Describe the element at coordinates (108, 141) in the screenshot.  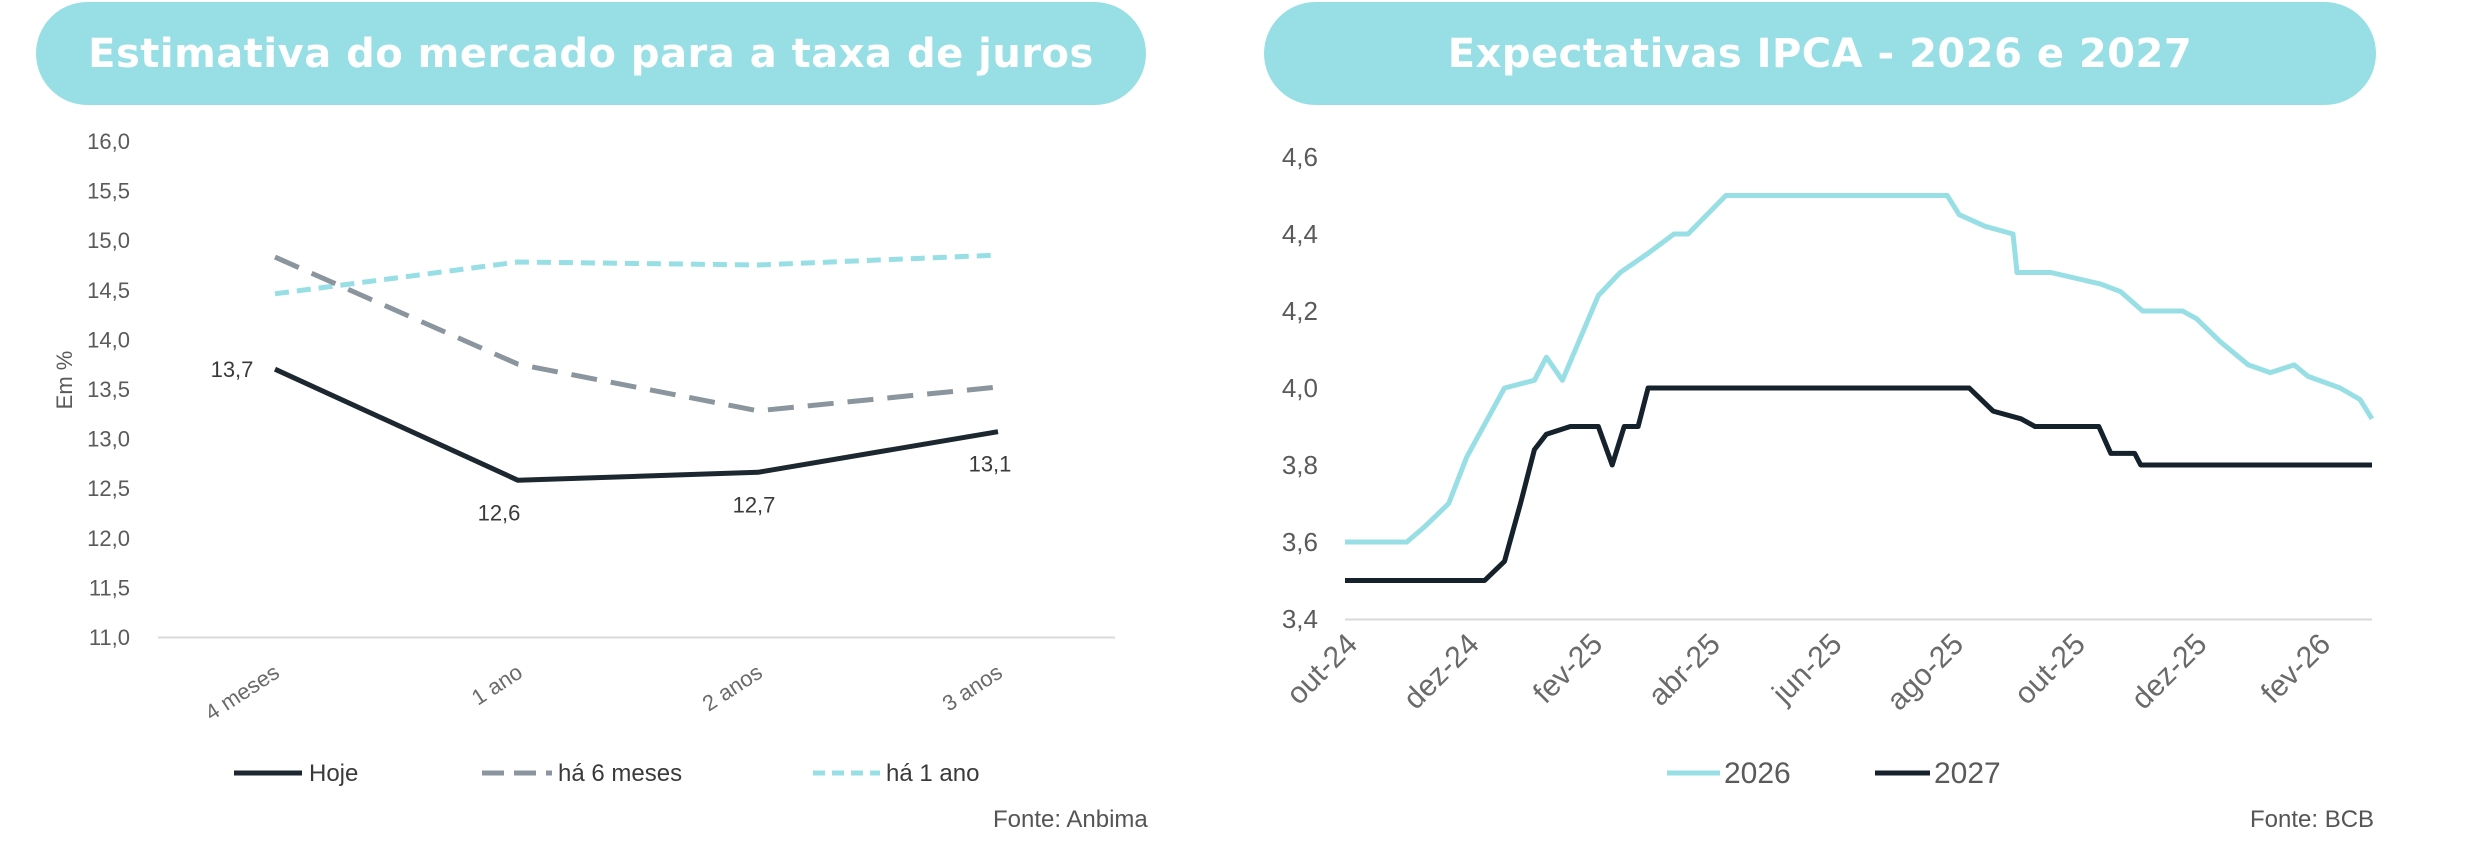
I see `left-y-tick-label: 16,0` at that location.